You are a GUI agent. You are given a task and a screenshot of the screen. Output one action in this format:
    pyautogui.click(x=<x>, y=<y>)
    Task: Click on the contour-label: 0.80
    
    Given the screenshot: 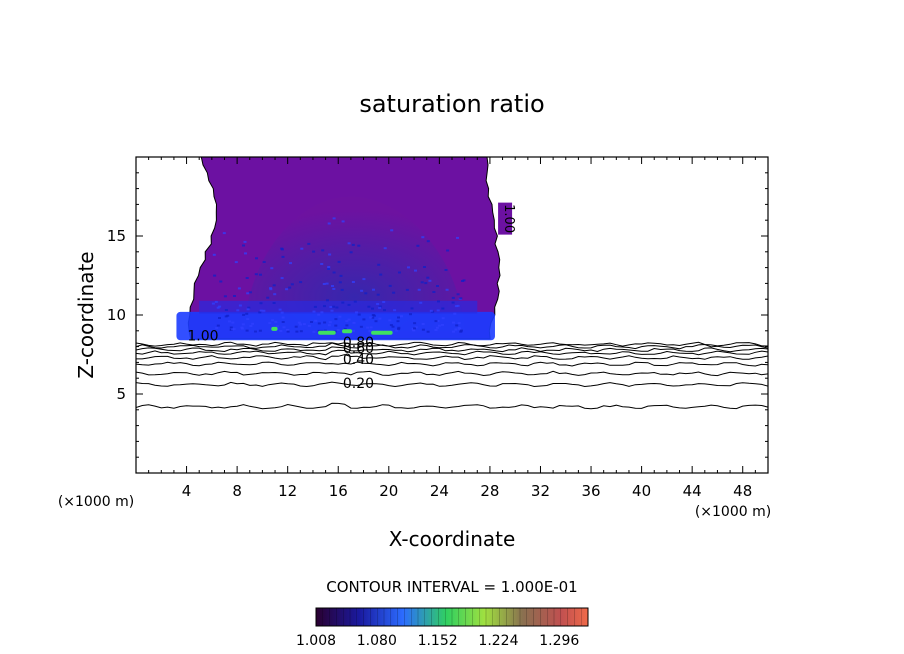 What is the action you would take?
    pyautogui.click(x=358, y=343)
    